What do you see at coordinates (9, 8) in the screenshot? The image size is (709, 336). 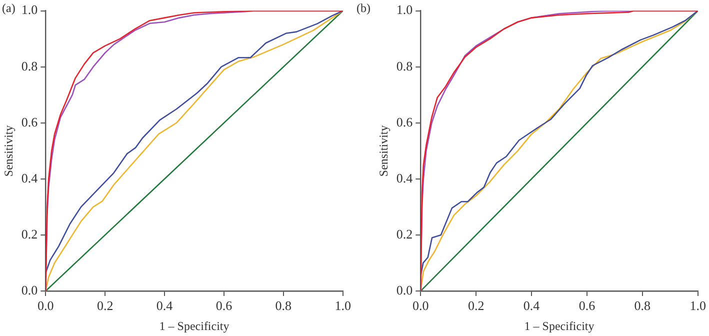 I see `chart-title: (a)` at bounding box center [9, 8].